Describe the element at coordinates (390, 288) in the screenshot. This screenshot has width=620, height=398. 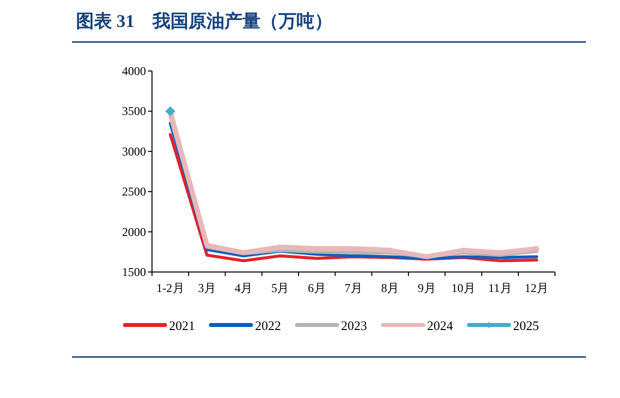
I see `x-tick-label: 8月` at that location.